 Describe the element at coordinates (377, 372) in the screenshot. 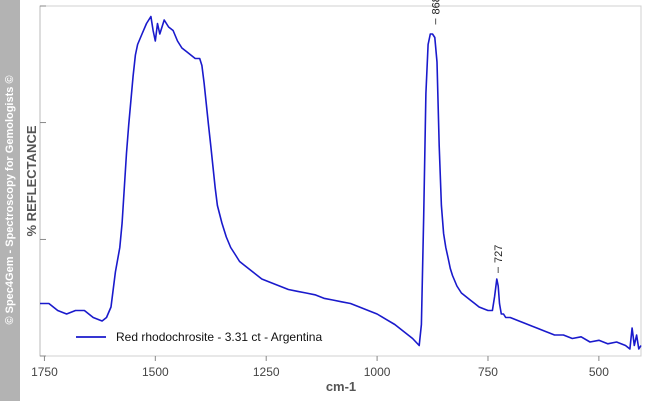

I see `x-tick-label: 1000` at that location.